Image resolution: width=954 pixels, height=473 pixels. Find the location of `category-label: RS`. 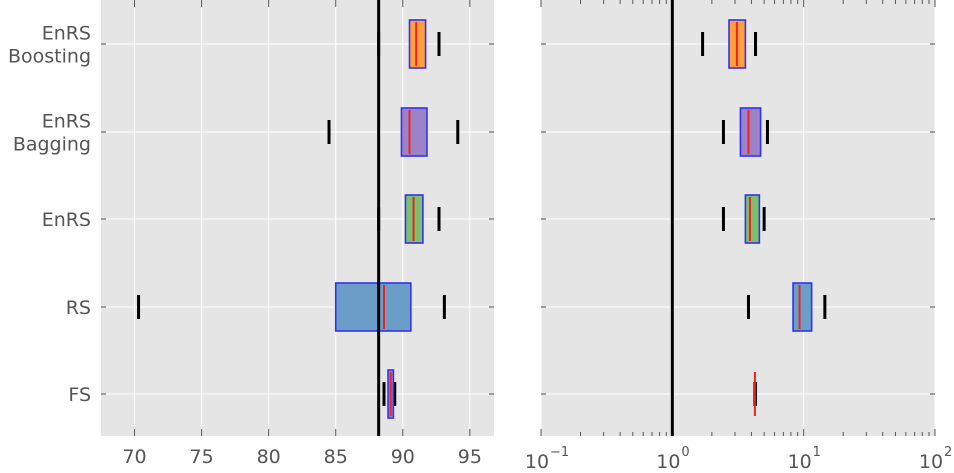

category-label: RS is located at coordinates (78, 308).